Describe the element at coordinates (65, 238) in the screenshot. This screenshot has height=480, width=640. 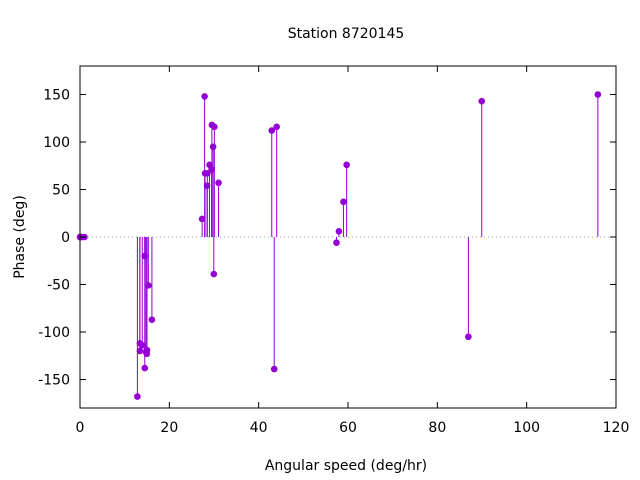
I see `y-tick-label: 0` at that location.